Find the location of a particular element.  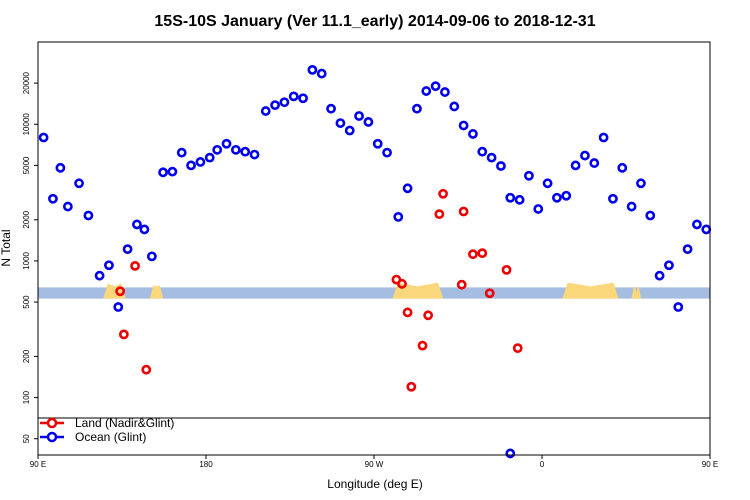

y-tick-label-200: 200 is located at coordinates (26, 356).